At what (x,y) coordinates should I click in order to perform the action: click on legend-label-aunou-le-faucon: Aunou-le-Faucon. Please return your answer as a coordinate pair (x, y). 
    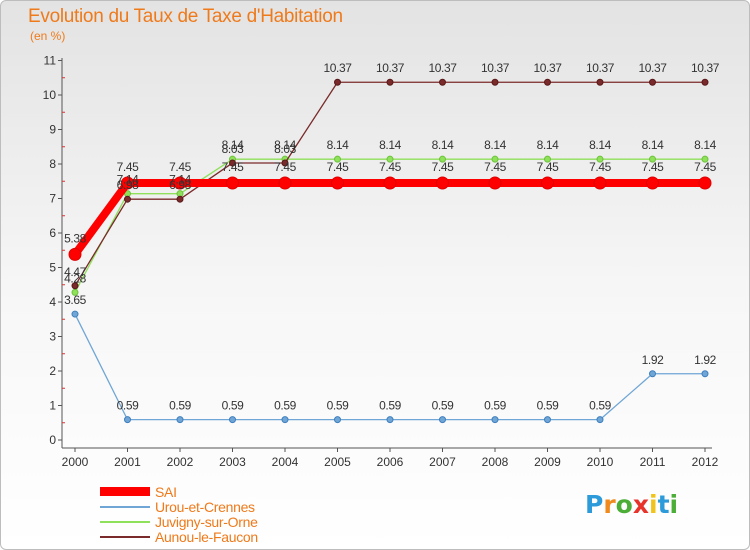
    Looking at the image, I should click on (206, 536).